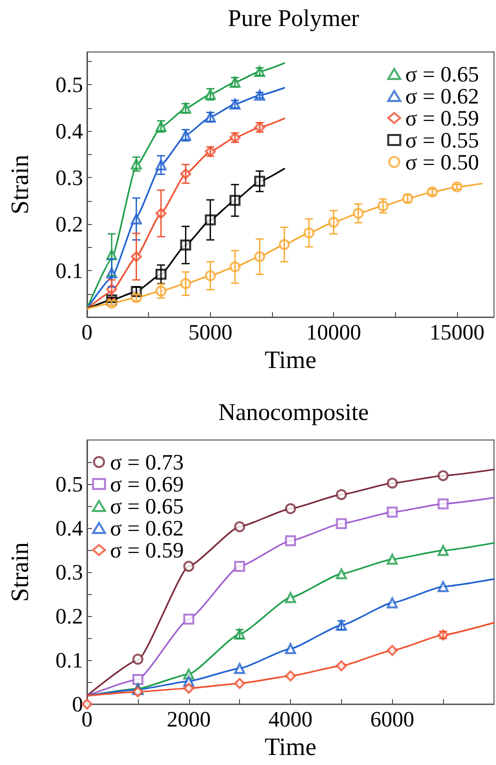 This screenshot has width=496, height=765. What do you see at coordinates (293, 413) in the screenshot?
I see `chart-title: Nanocomposite` at bounding box center [293, 413].